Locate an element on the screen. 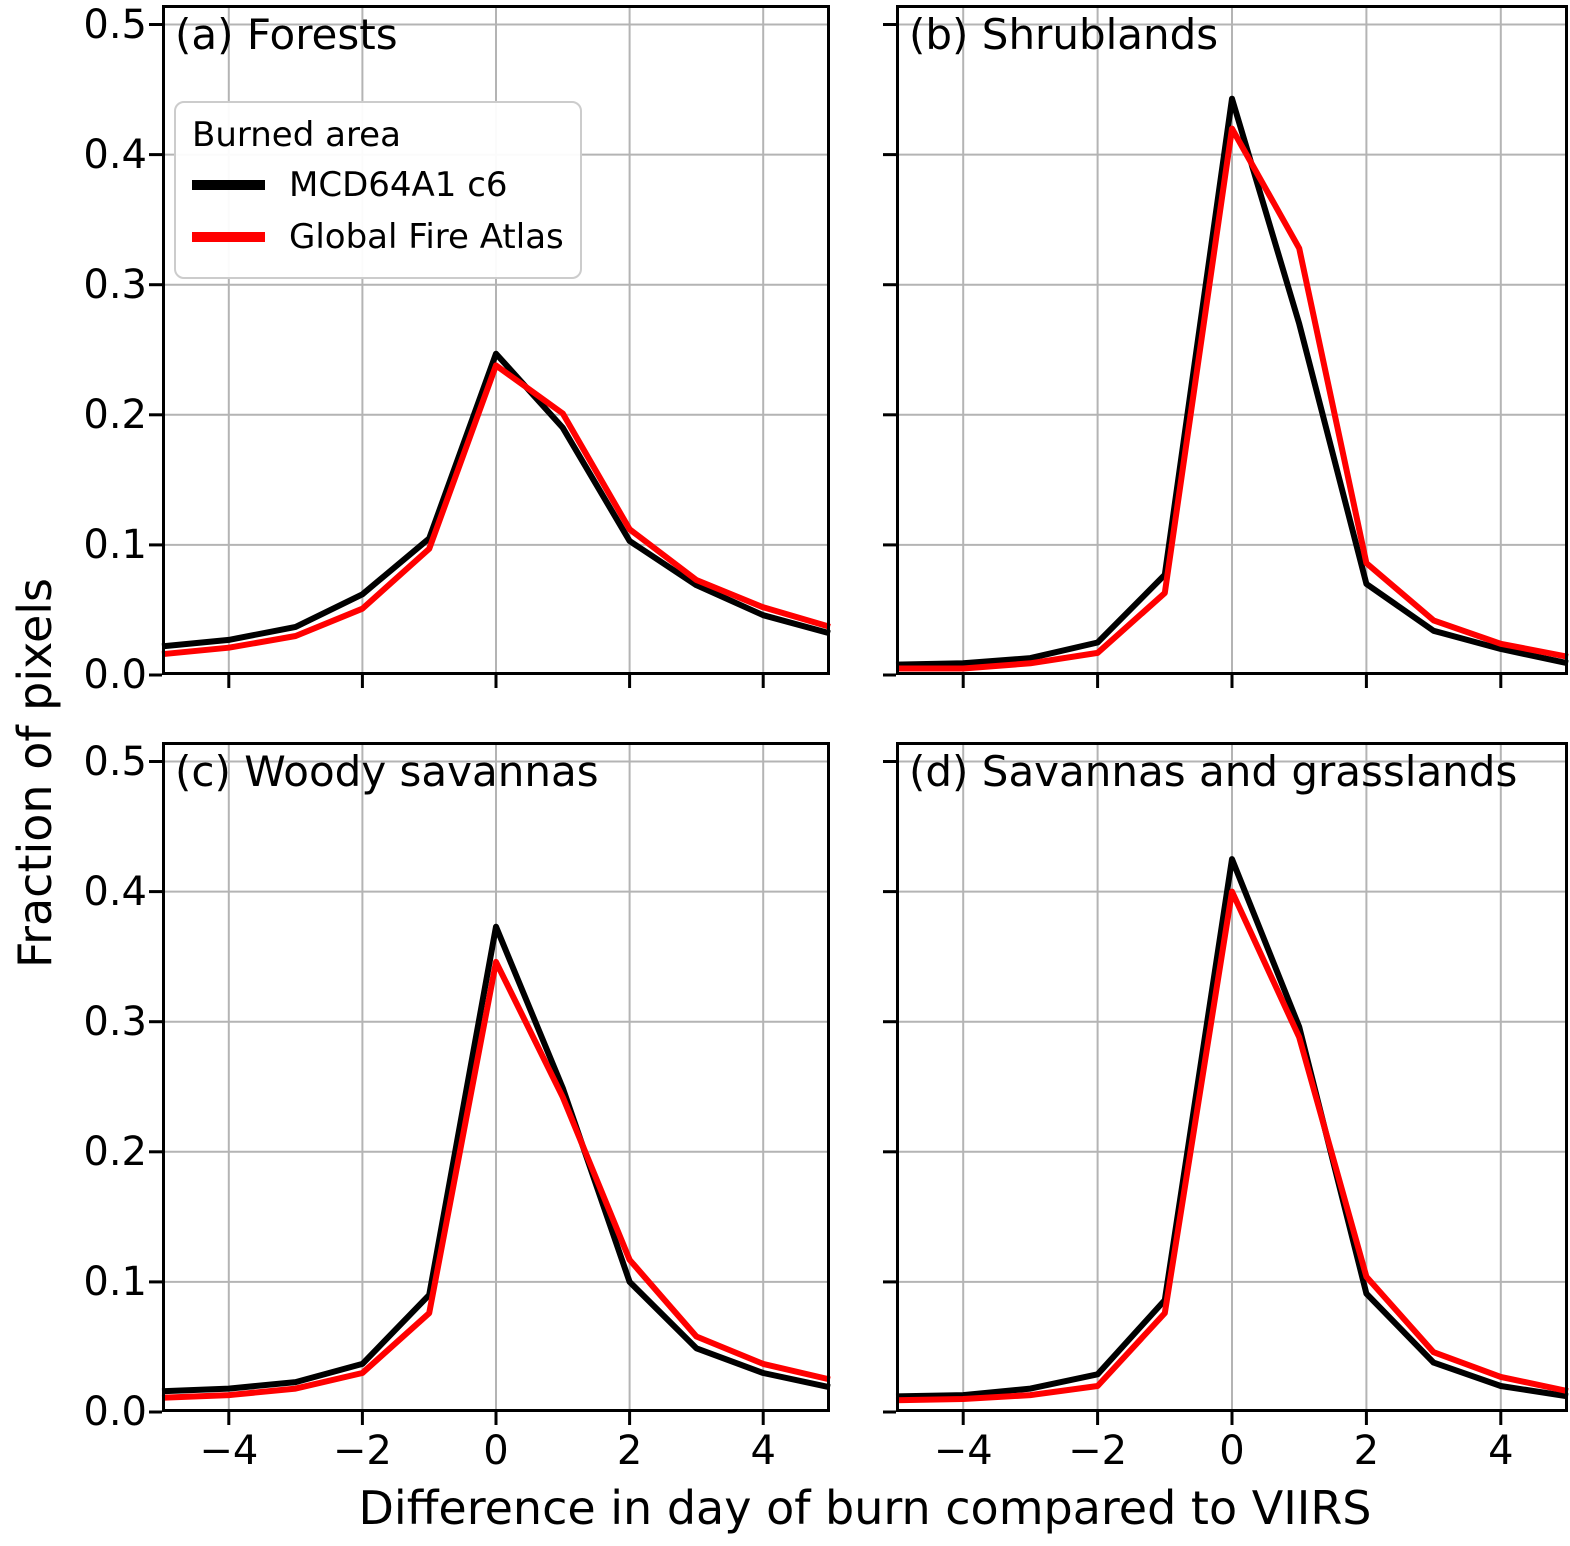 The image size is (1570, 1546). legend-swatch-mcd64a1 is located at coordinates (228, 185).